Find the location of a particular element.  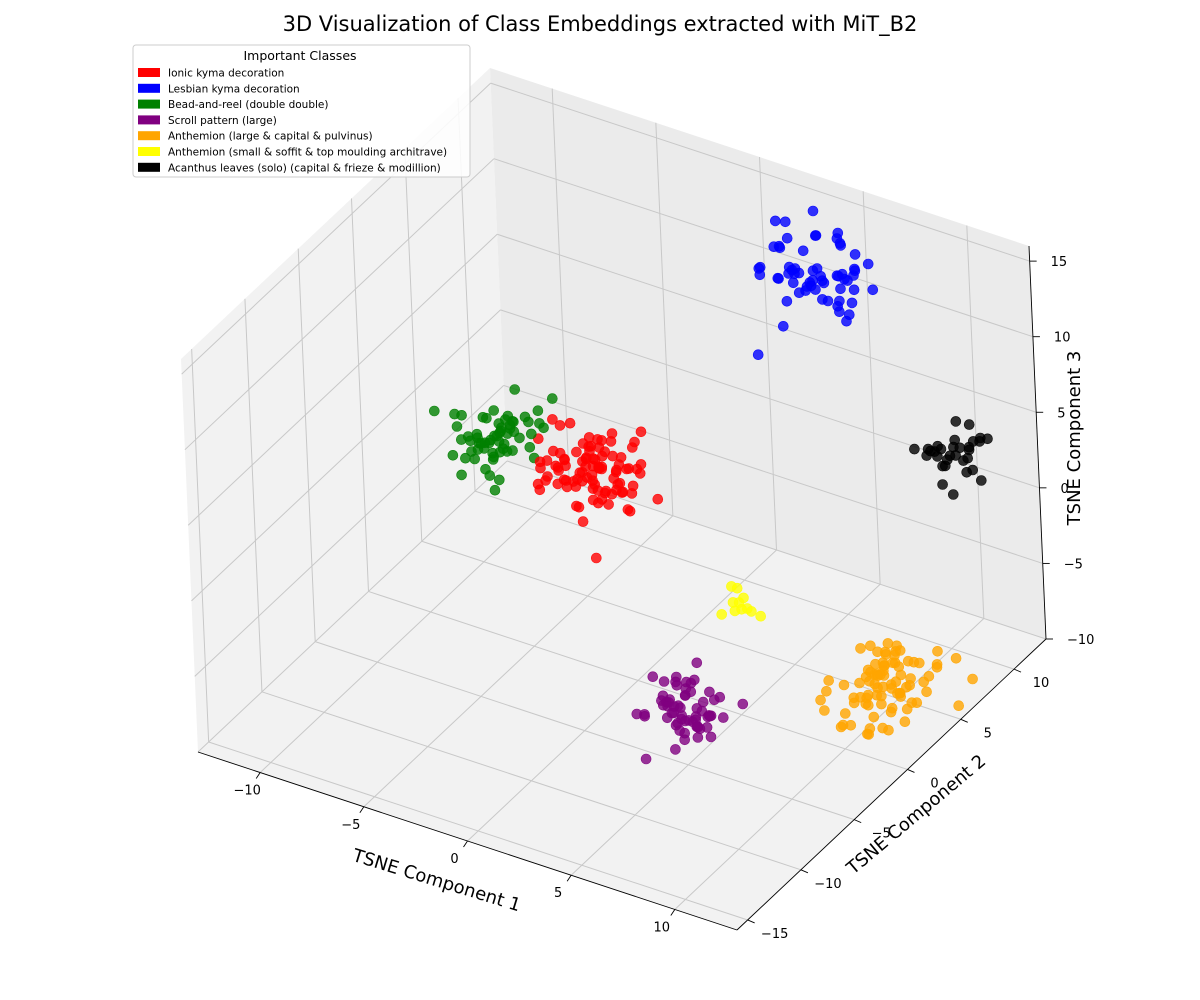

y-tick-label: −10 is located at coordinates (827, 884).